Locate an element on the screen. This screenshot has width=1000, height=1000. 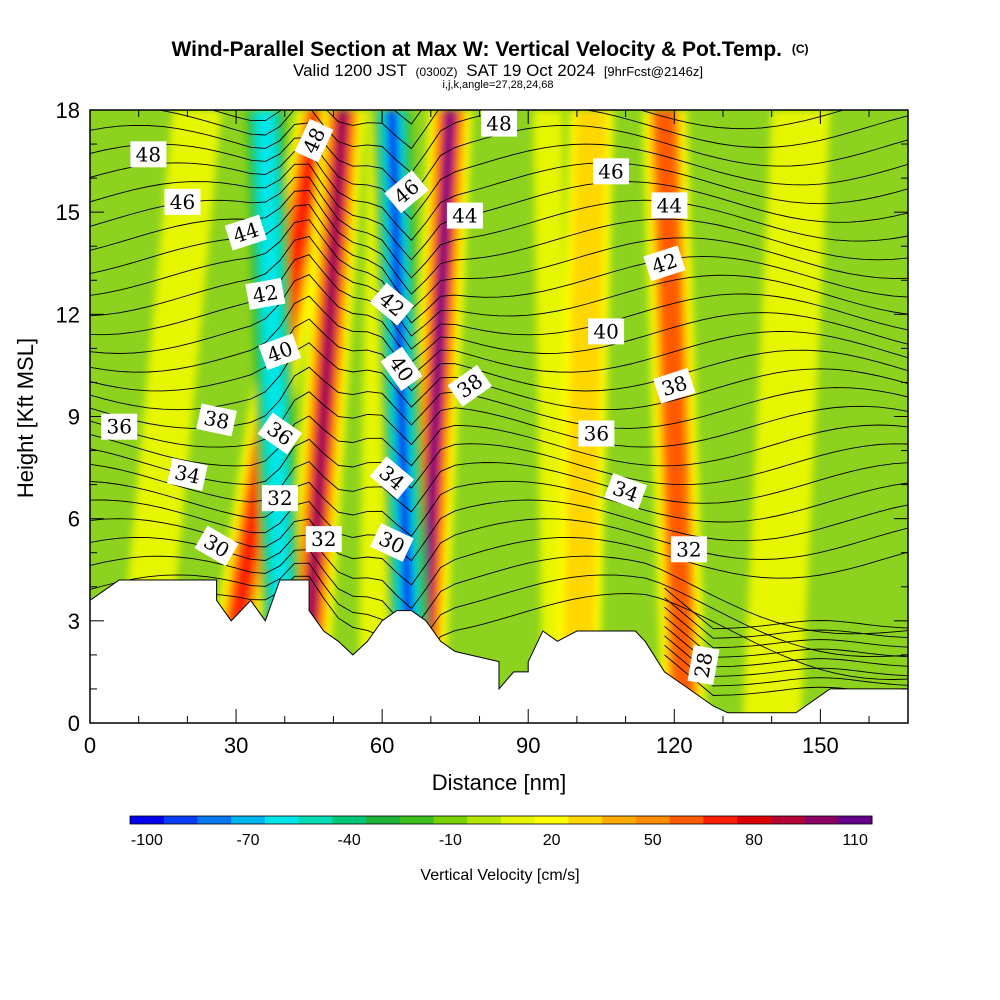
x-tick-label: 60 is located at coordinates (382, 745).